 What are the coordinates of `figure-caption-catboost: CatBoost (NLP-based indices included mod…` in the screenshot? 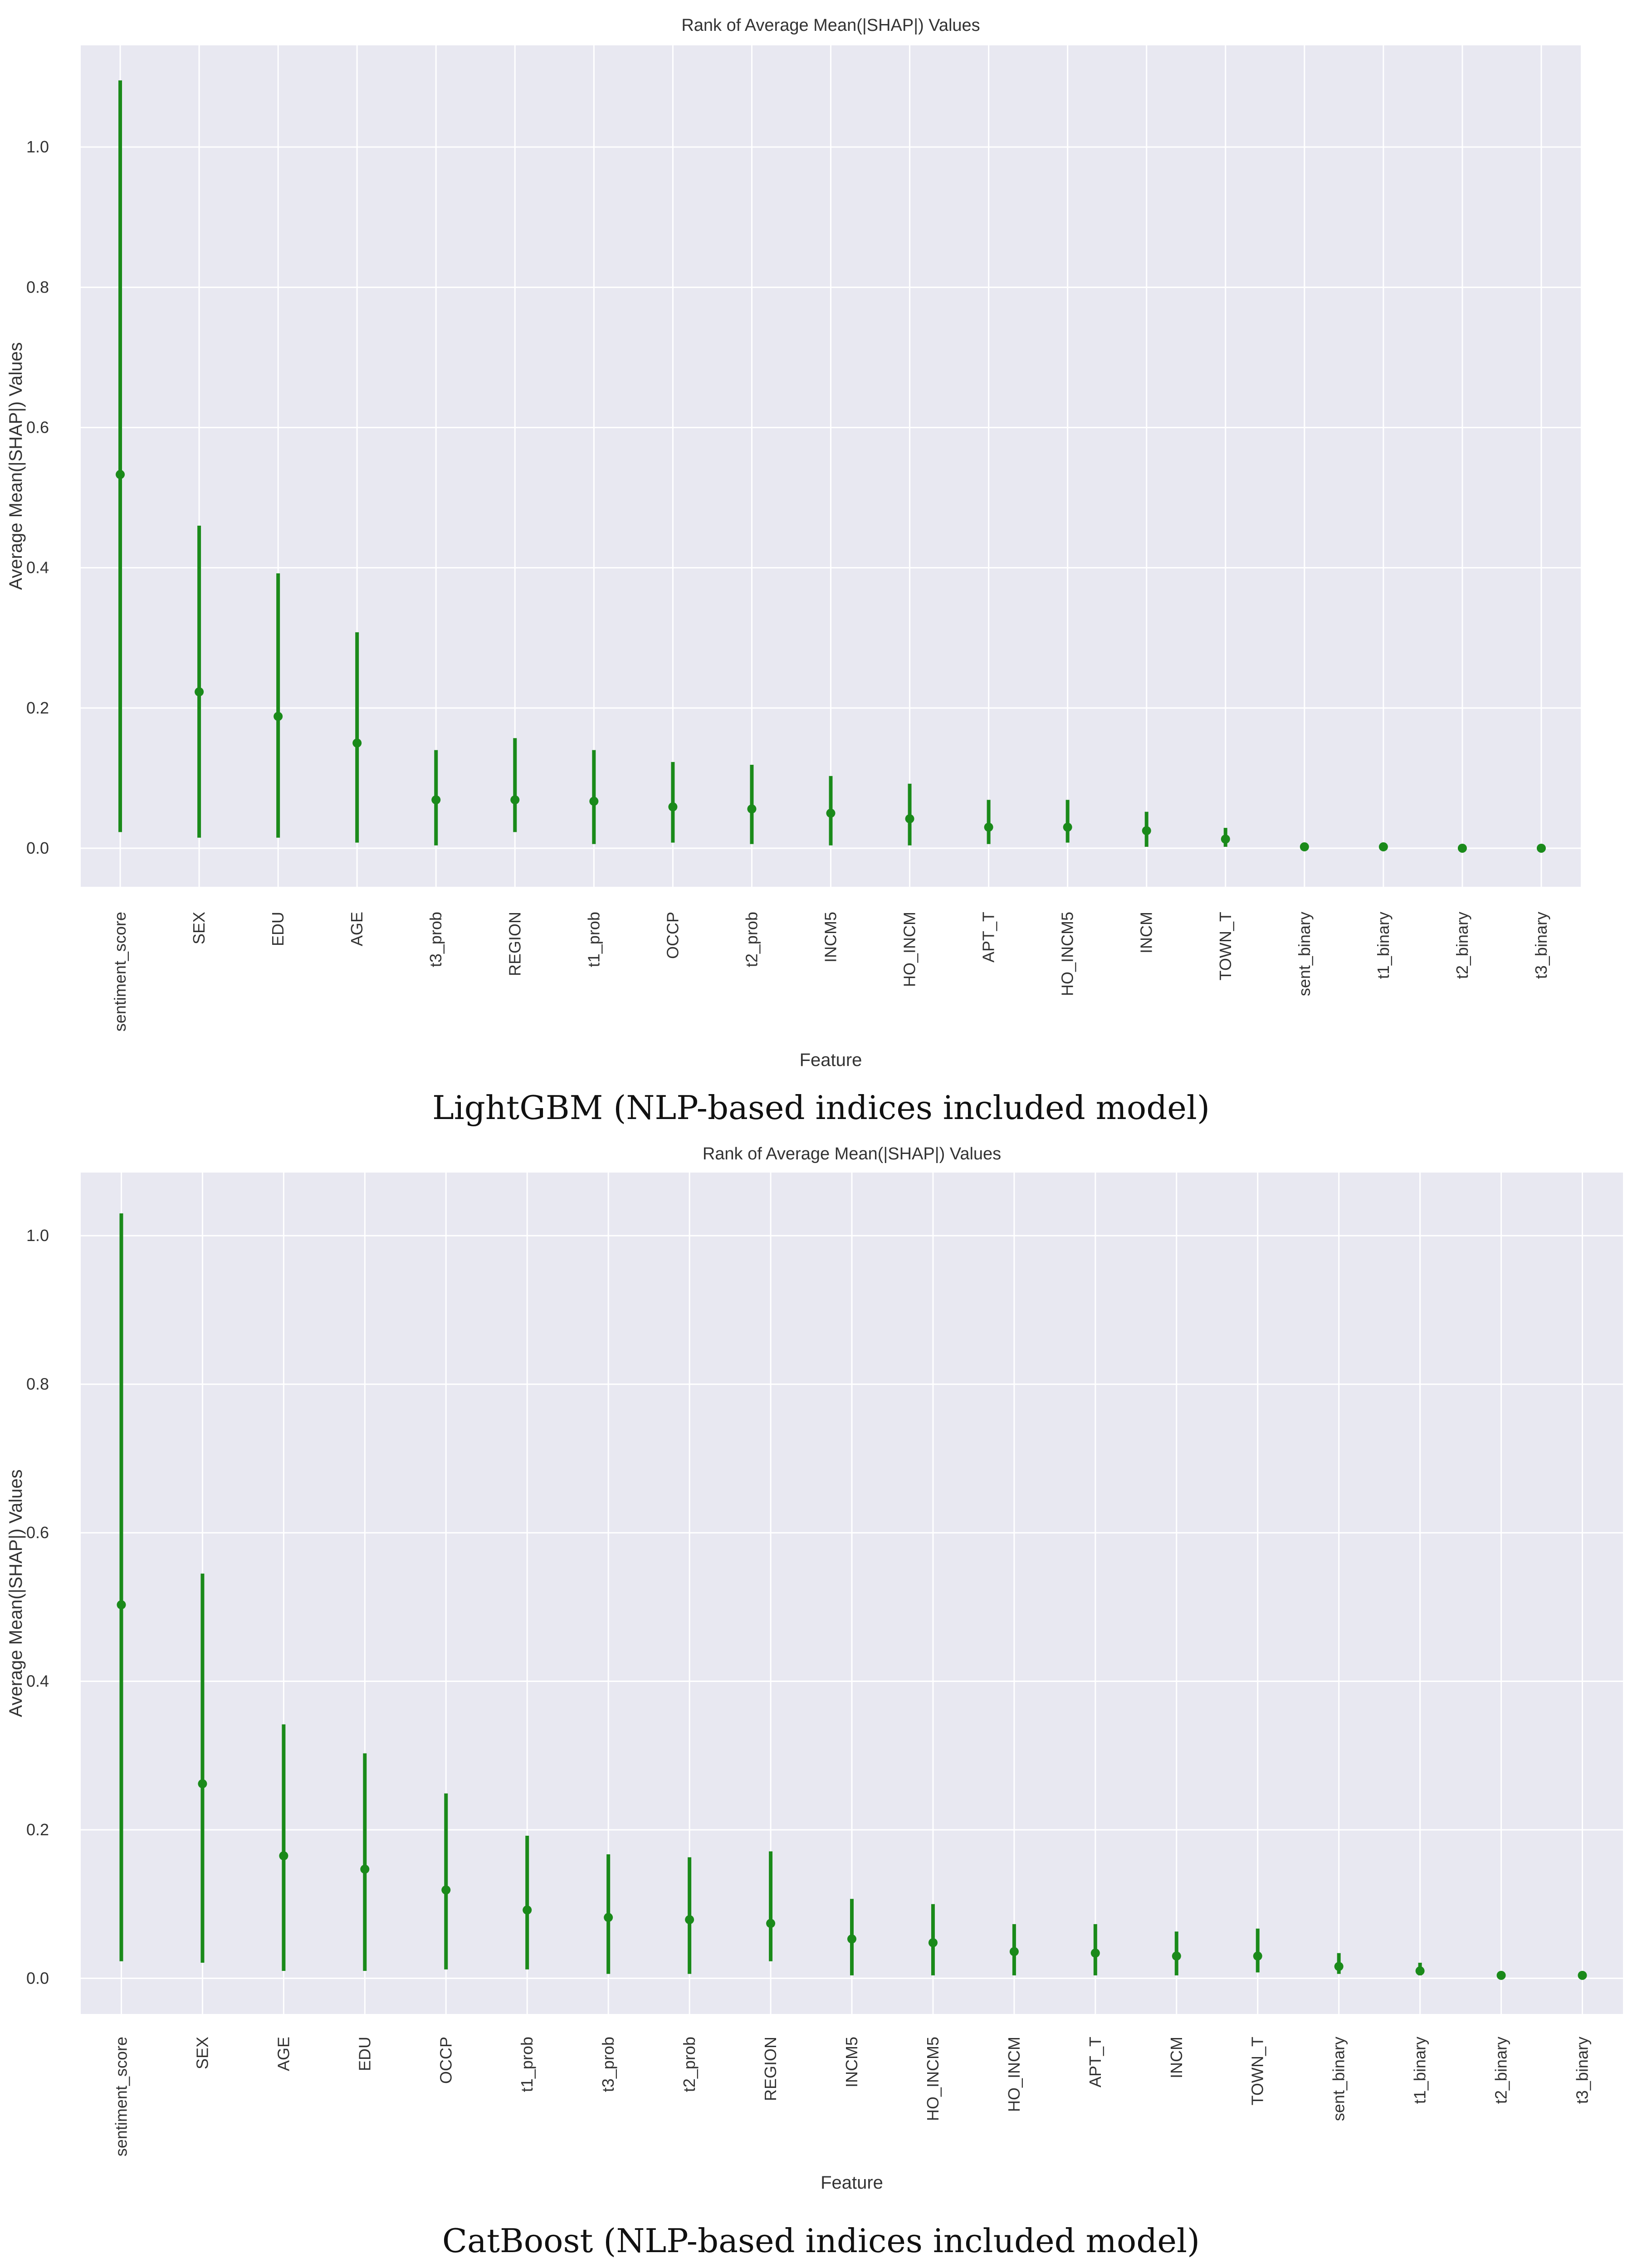 It's located at (821, 2241).